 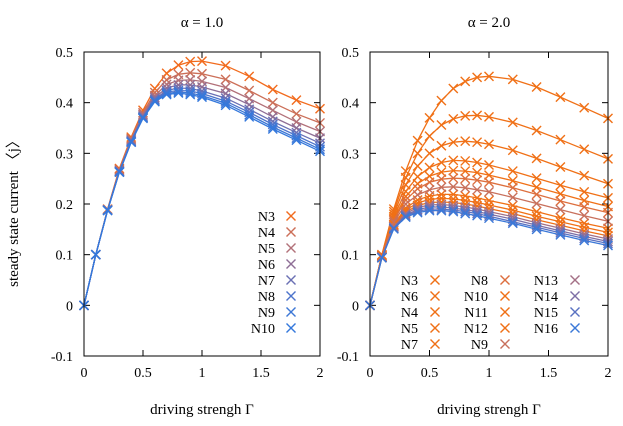 I want to click on y-tick-label: 0.3, so click(x=65, y=154).